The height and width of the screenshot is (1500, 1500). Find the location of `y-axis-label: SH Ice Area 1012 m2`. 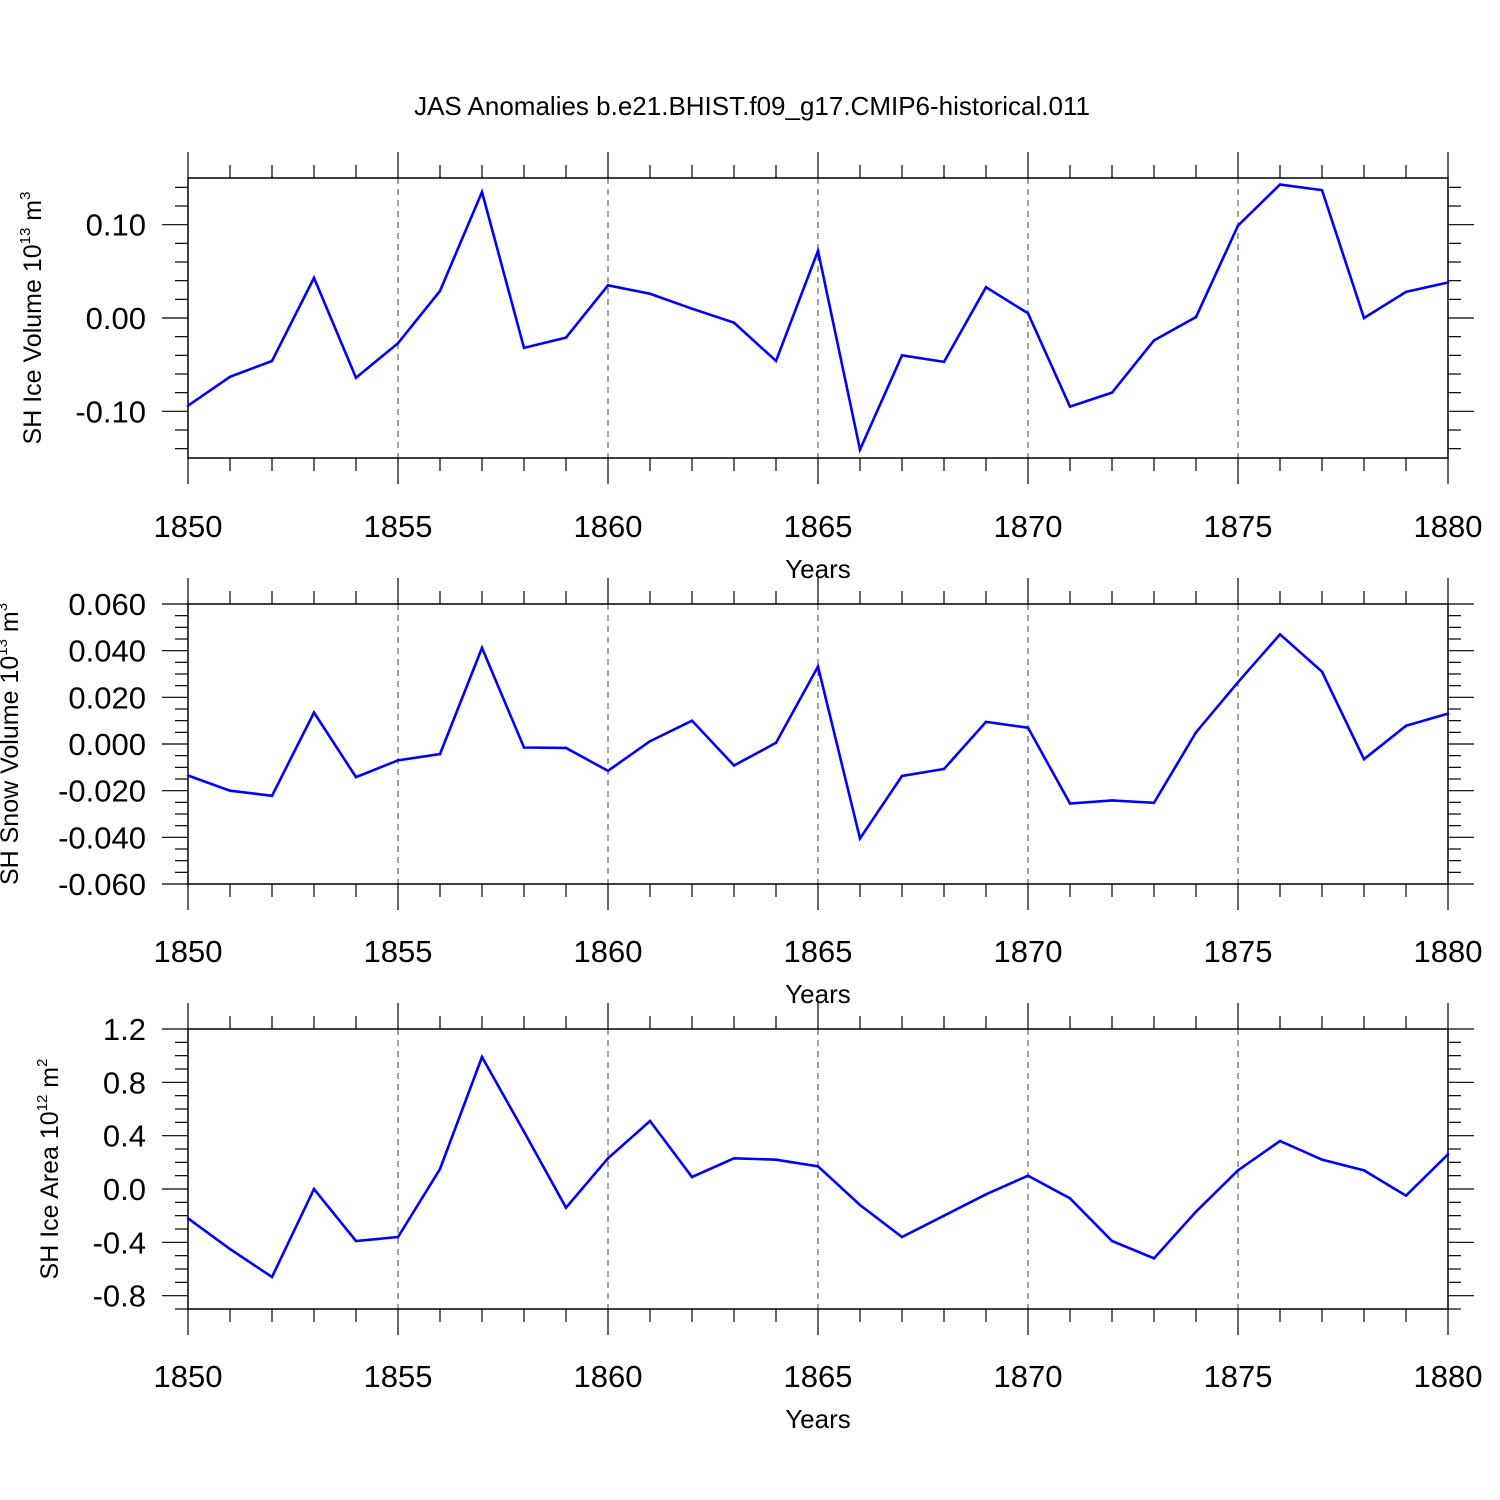

y-axis-label: SH Ice Area 1012 m2 is located at coordinates (49, 1169).